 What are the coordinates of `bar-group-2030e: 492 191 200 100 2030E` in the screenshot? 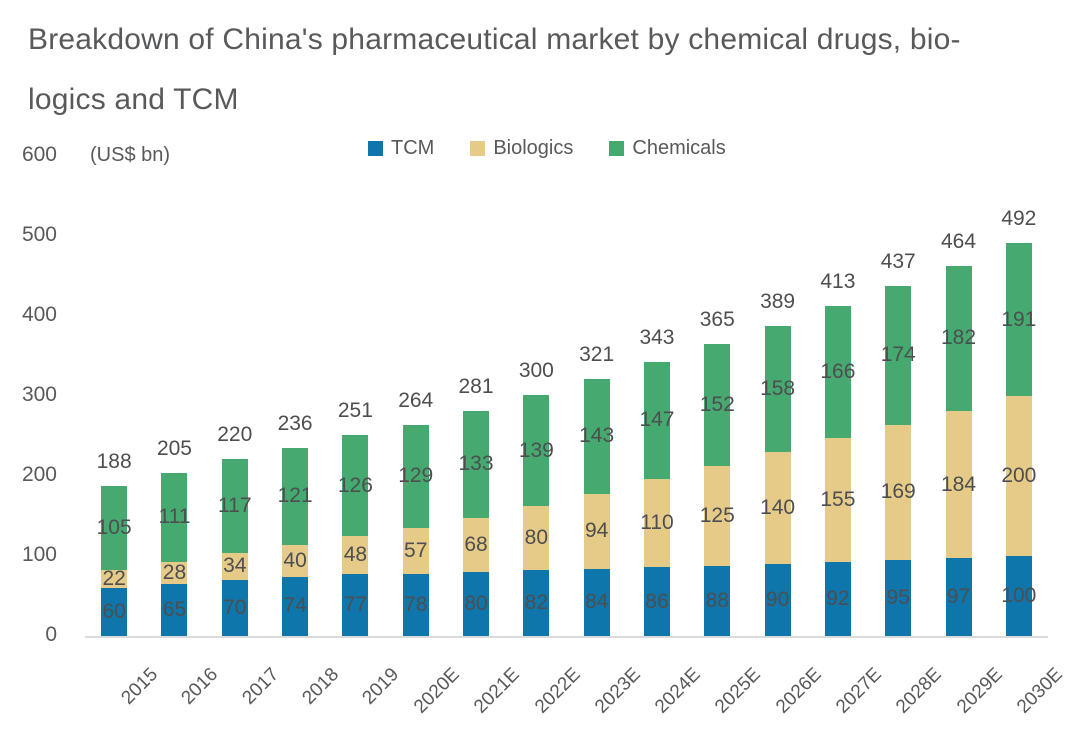 It's located at (1028, 437).